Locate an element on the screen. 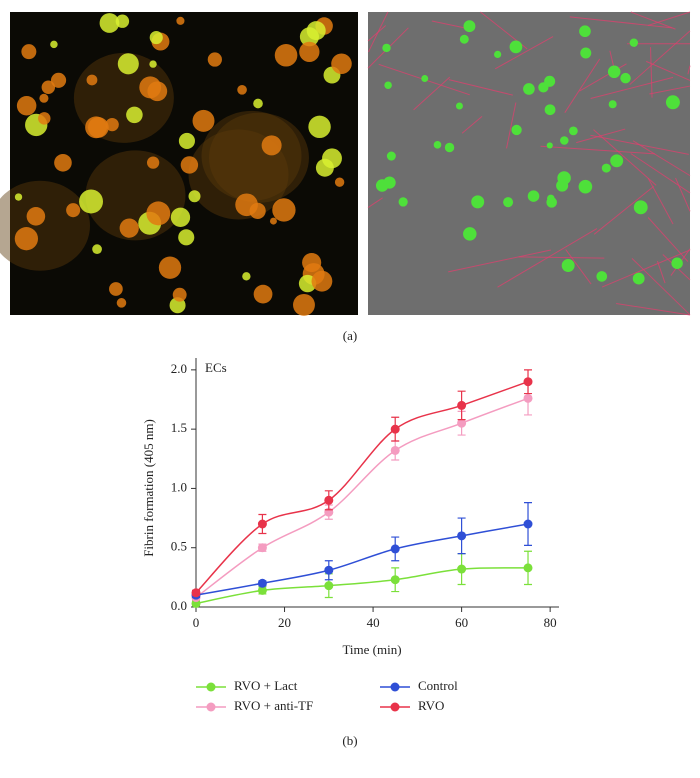 The height and width of the screenshot is (778, 700). panel-label: (a) is located at coordinates (350, 335).